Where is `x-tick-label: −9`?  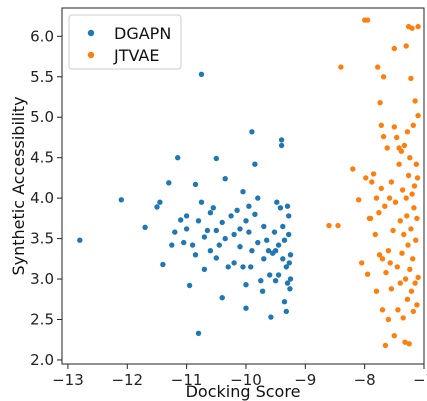
x-tick-label: −9 is located at coordinates (305, 380).